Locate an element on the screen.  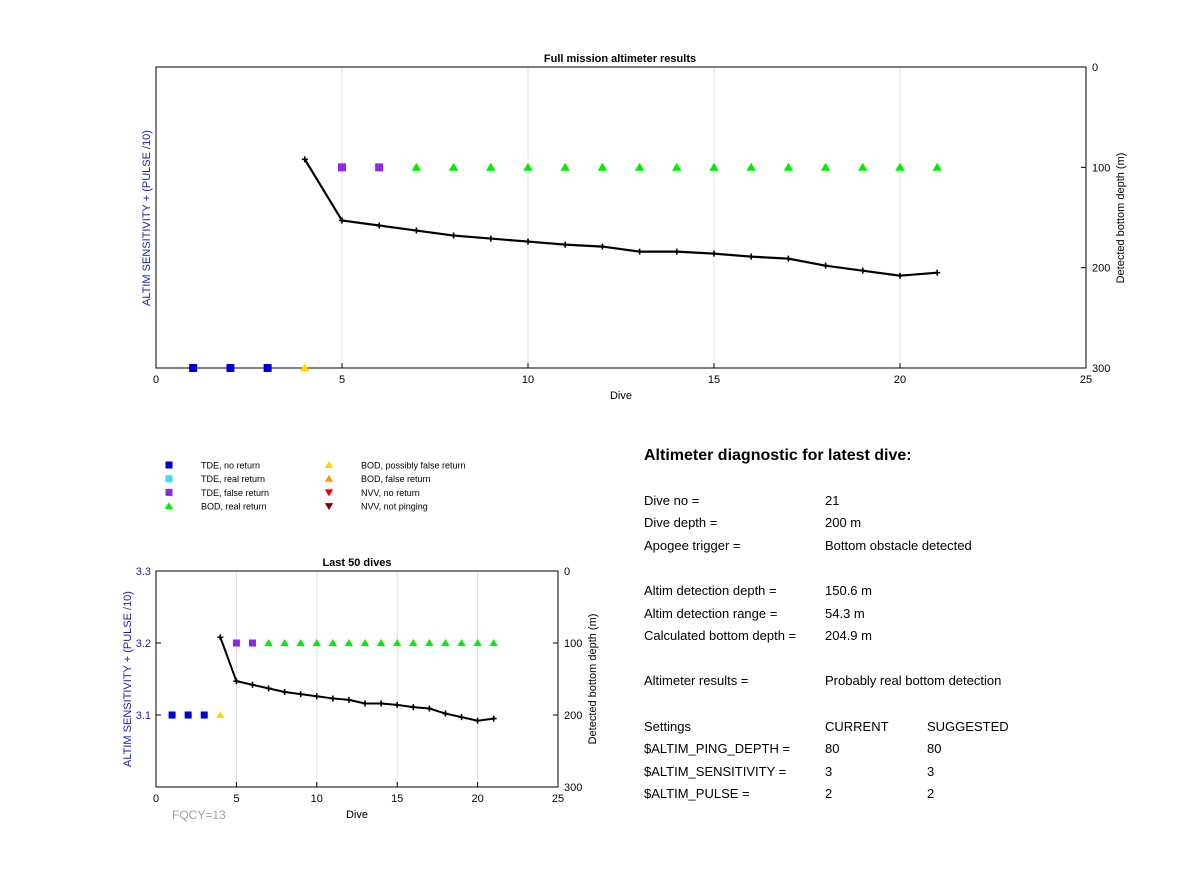
setting-current: 80 is located at coordinates (832, 749).